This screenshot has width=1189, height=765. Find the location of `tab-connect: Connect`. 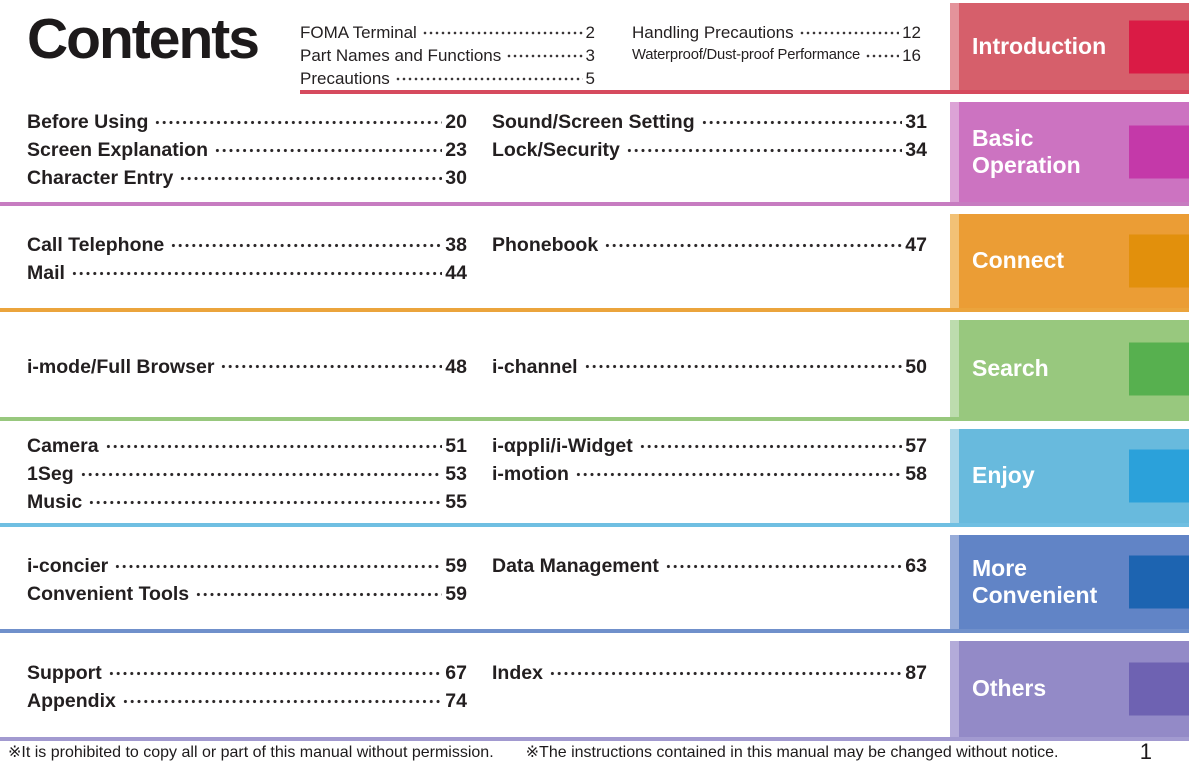

tab-connect: Connect is located at coordinates (1069, 259).